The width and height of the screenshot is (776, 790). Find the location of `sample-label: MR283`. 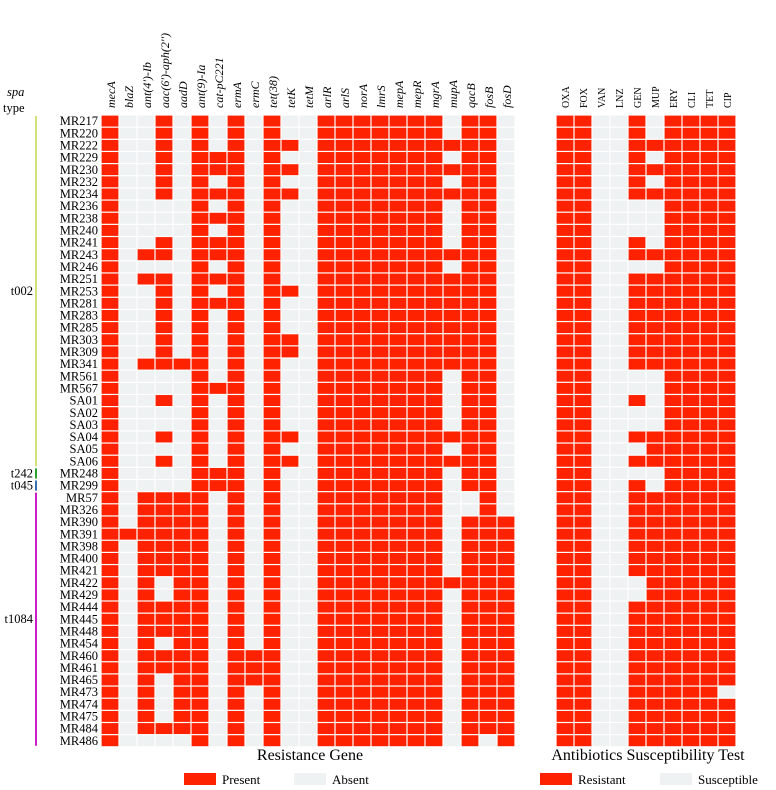

sample-label: MR283 is located at coordinates (79, 316).